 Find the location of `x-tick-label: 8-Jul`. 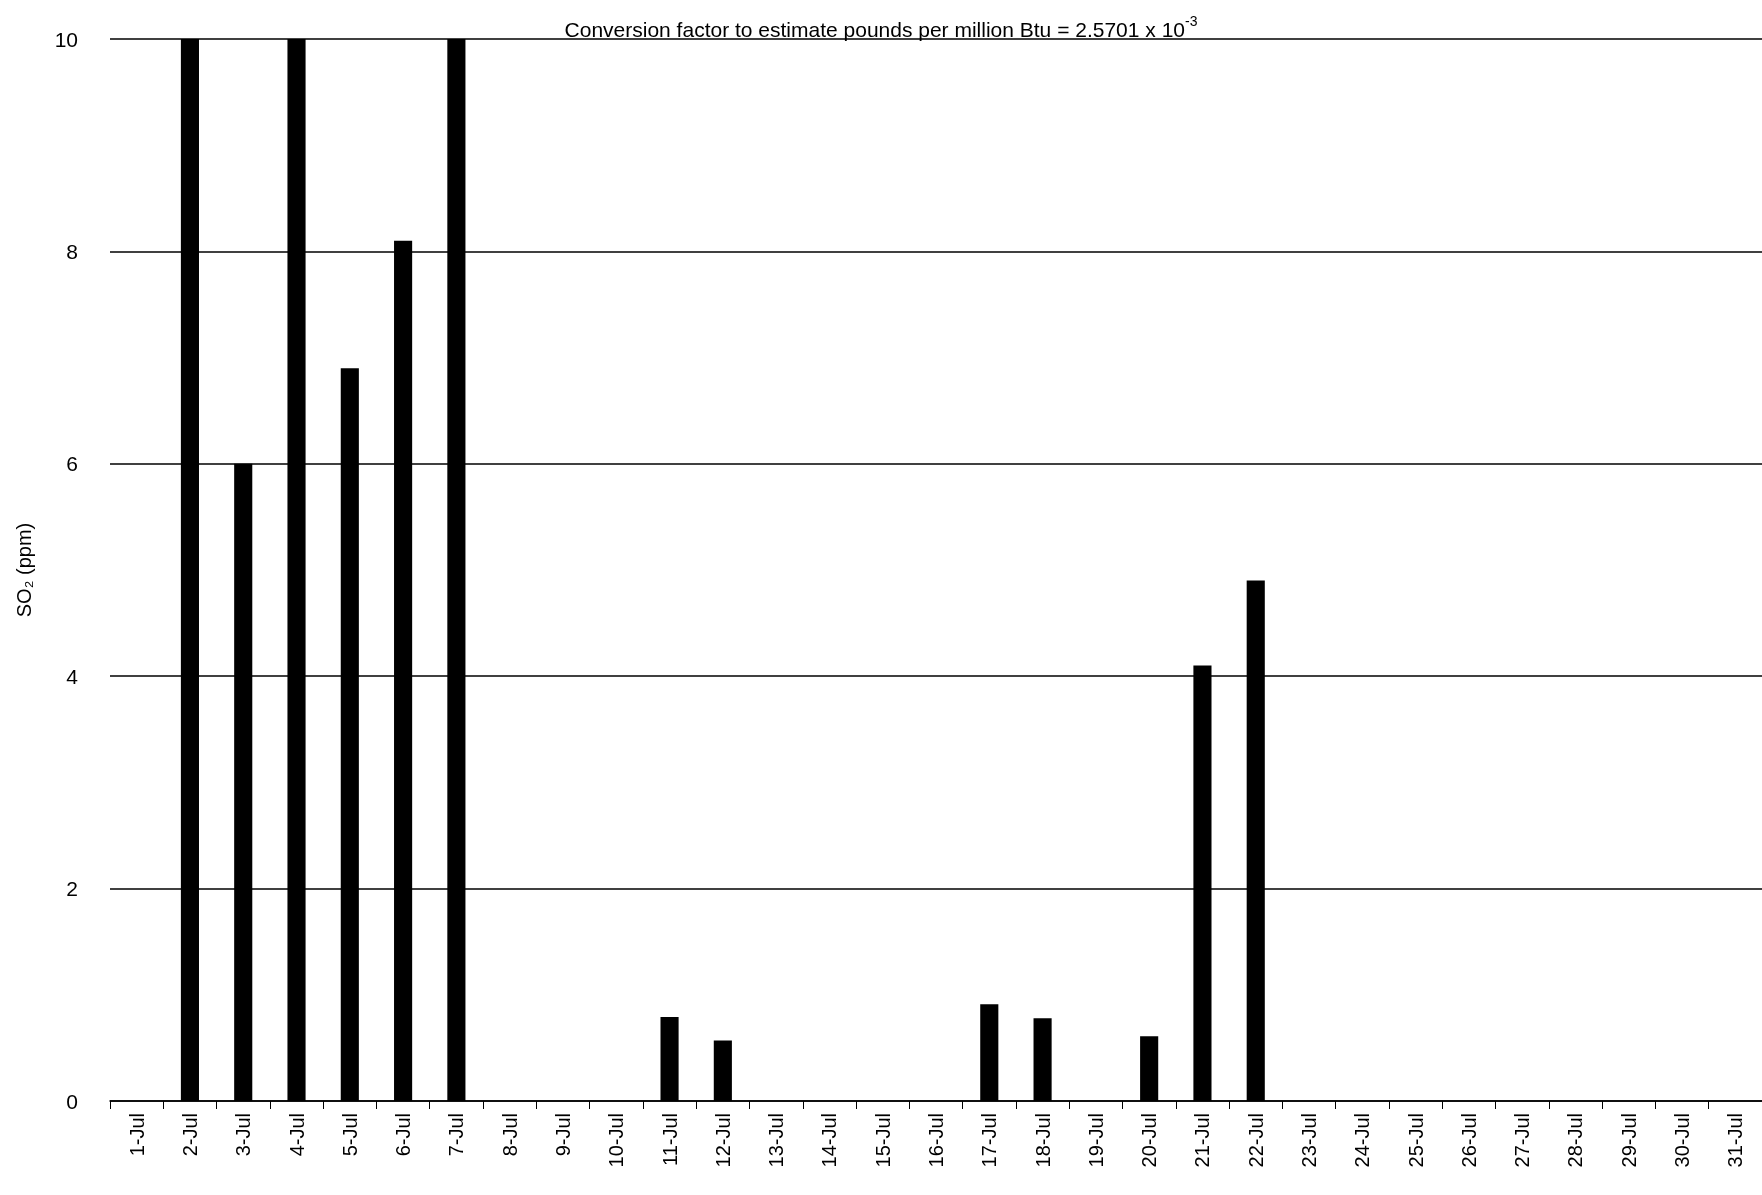

x-tick-label: 8-Jul is located at coordinates (509, 1135).